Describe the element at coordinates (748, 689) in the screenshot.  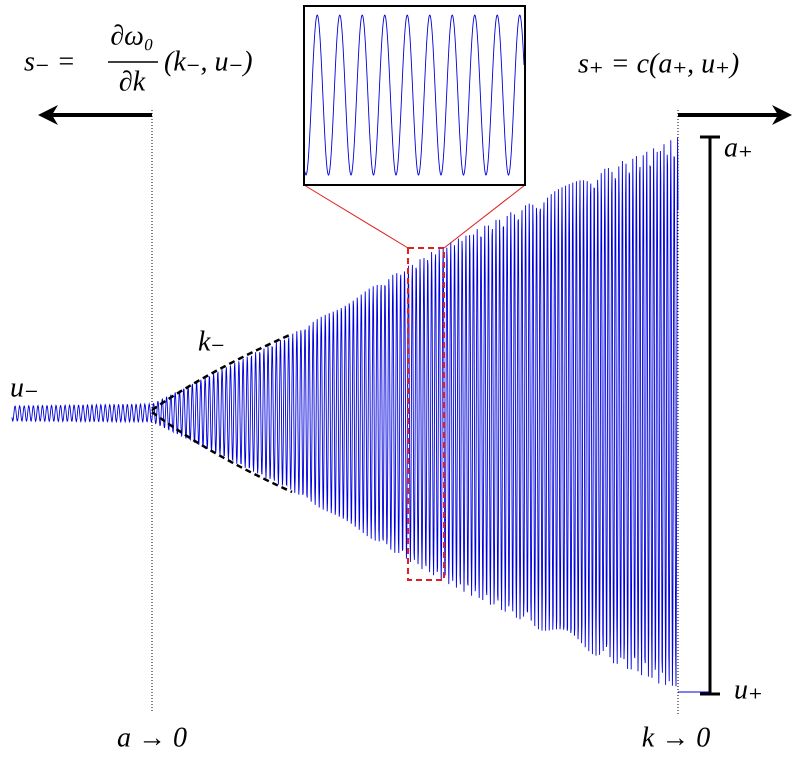
I see `u-plus-label: u₊` at that location.